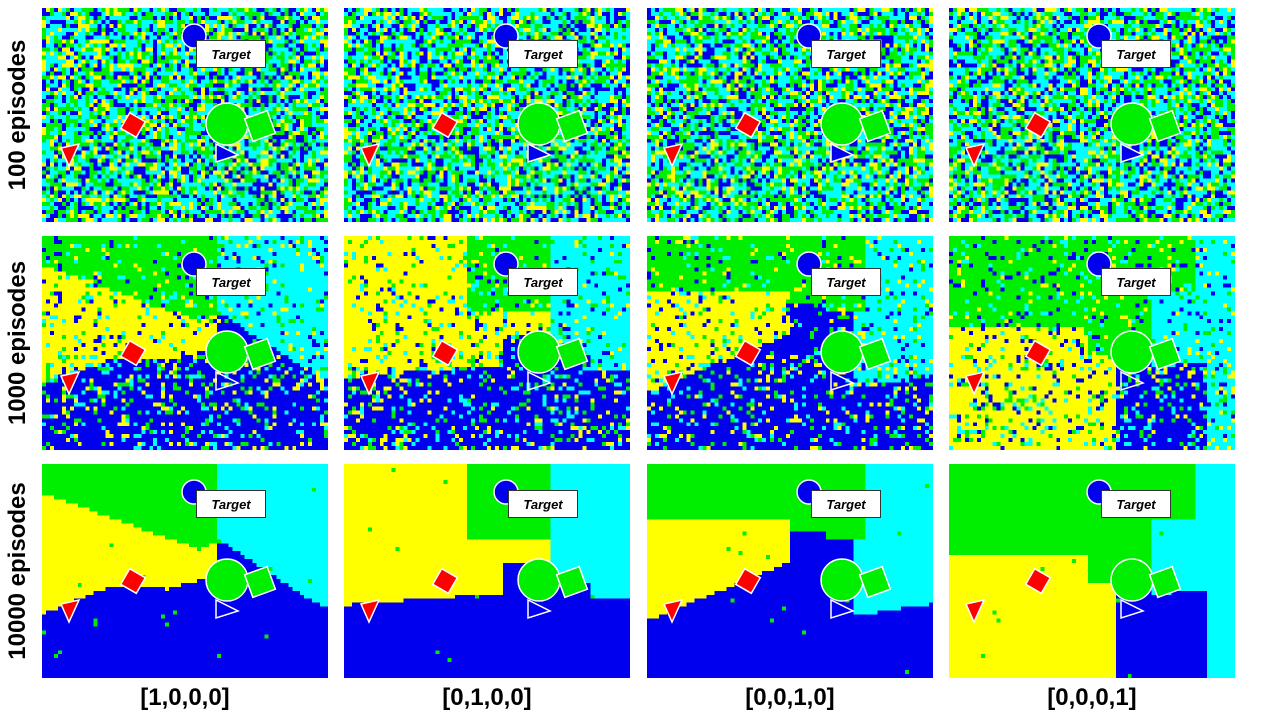 This screenshot has height=720, width=1280. I want to click on column-label-3: [0,0,0,1], so click(1092, 697).